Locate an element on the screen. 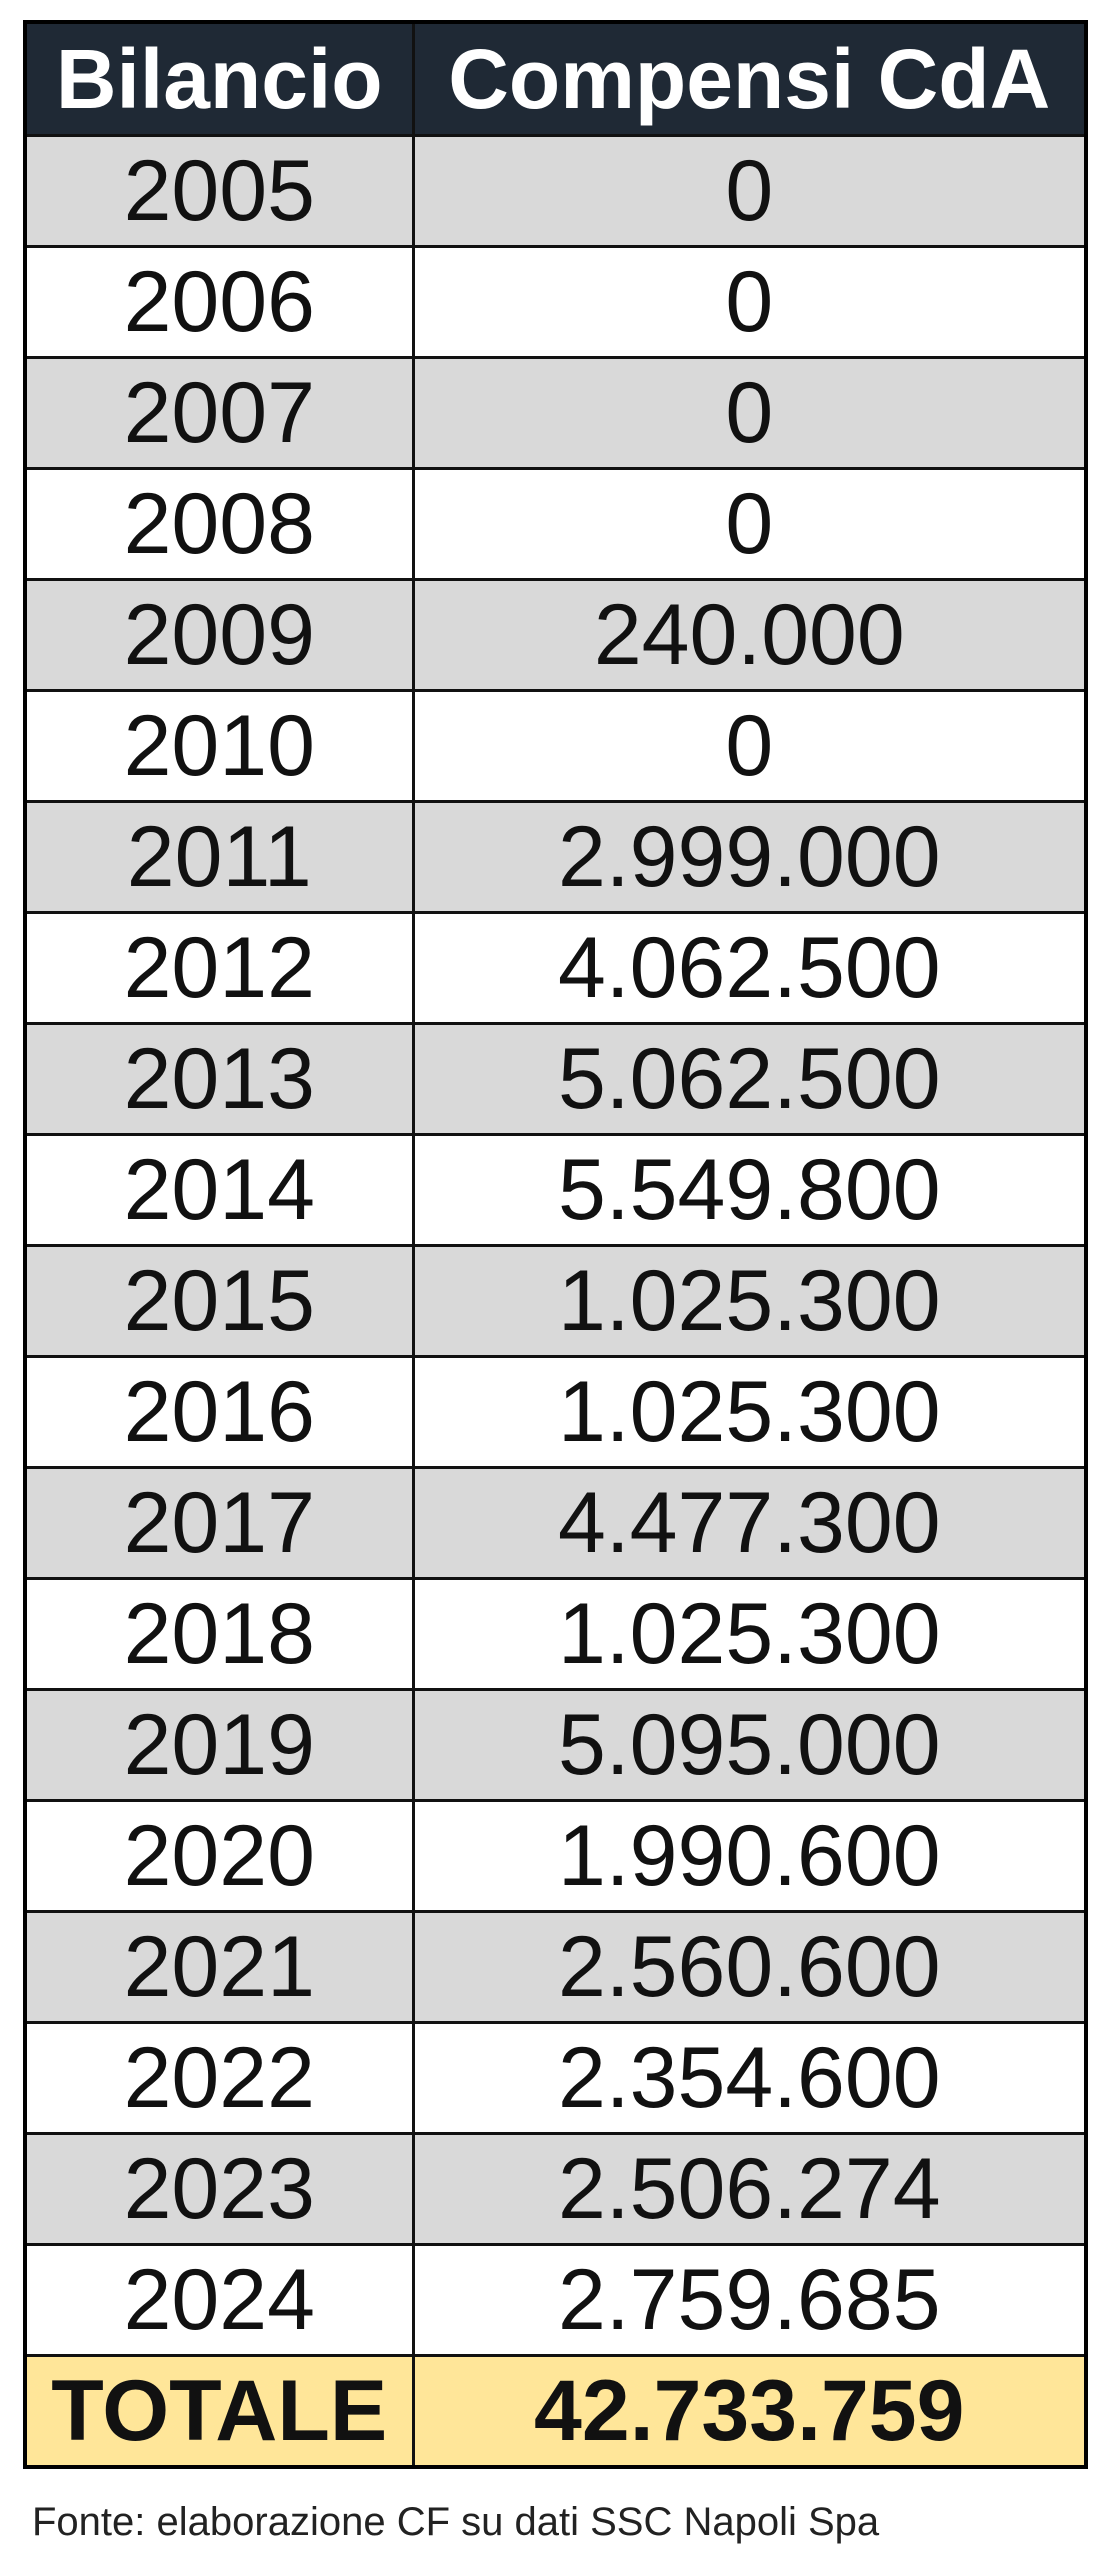  table-row: 2023 2.506.274 is located at coordinates (555, 2189).